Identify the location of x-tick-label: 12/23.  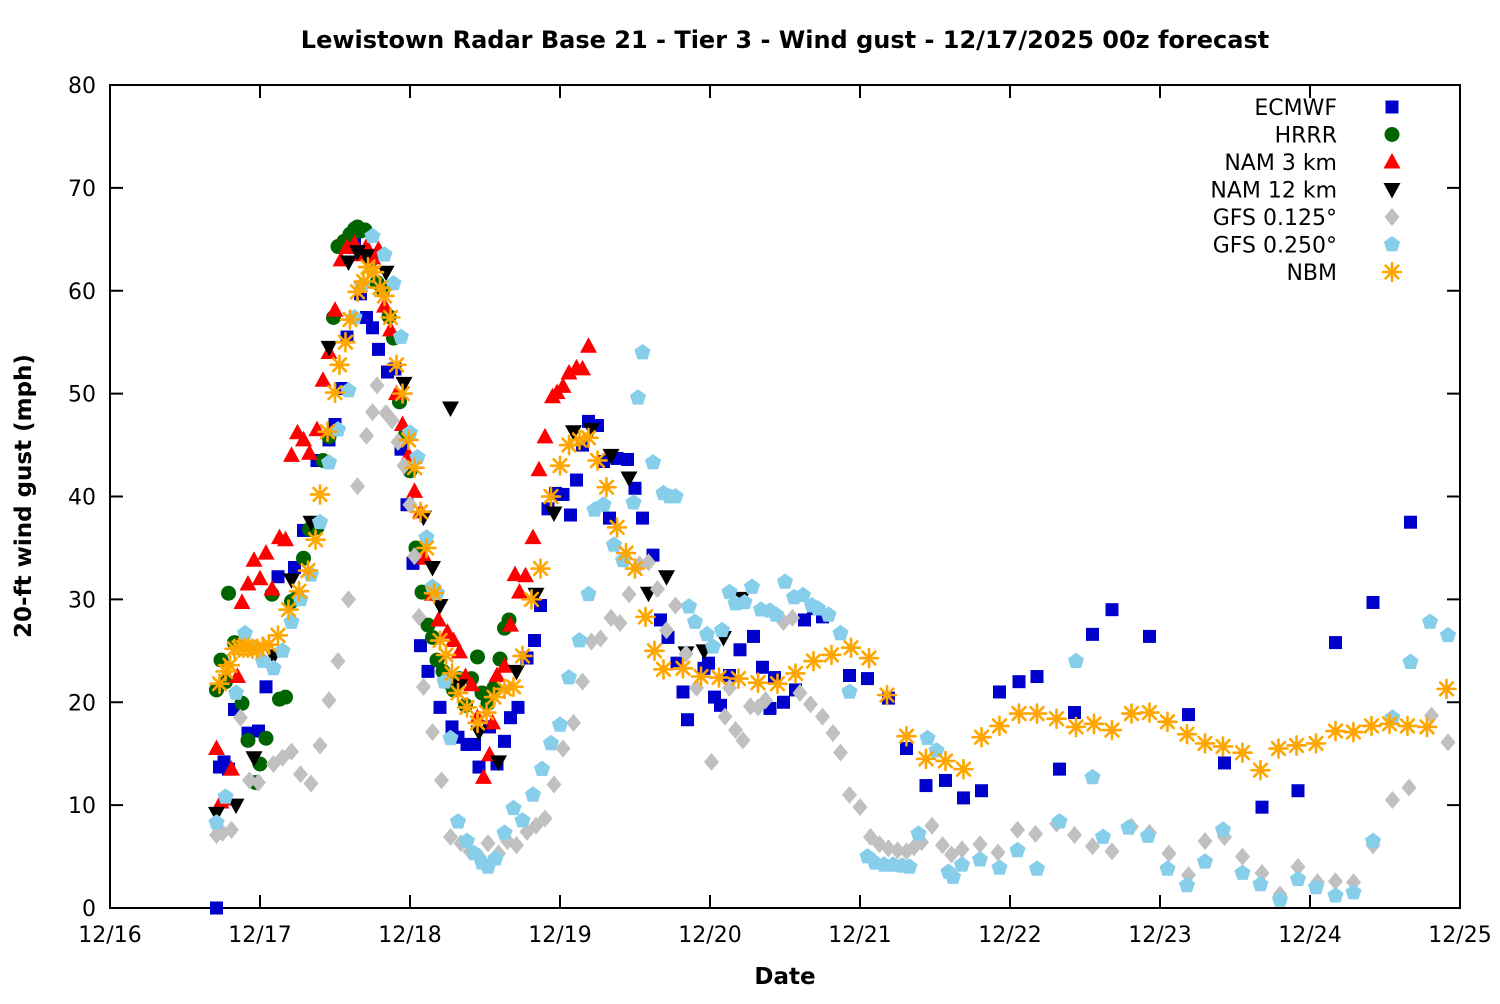
(1159, 935).